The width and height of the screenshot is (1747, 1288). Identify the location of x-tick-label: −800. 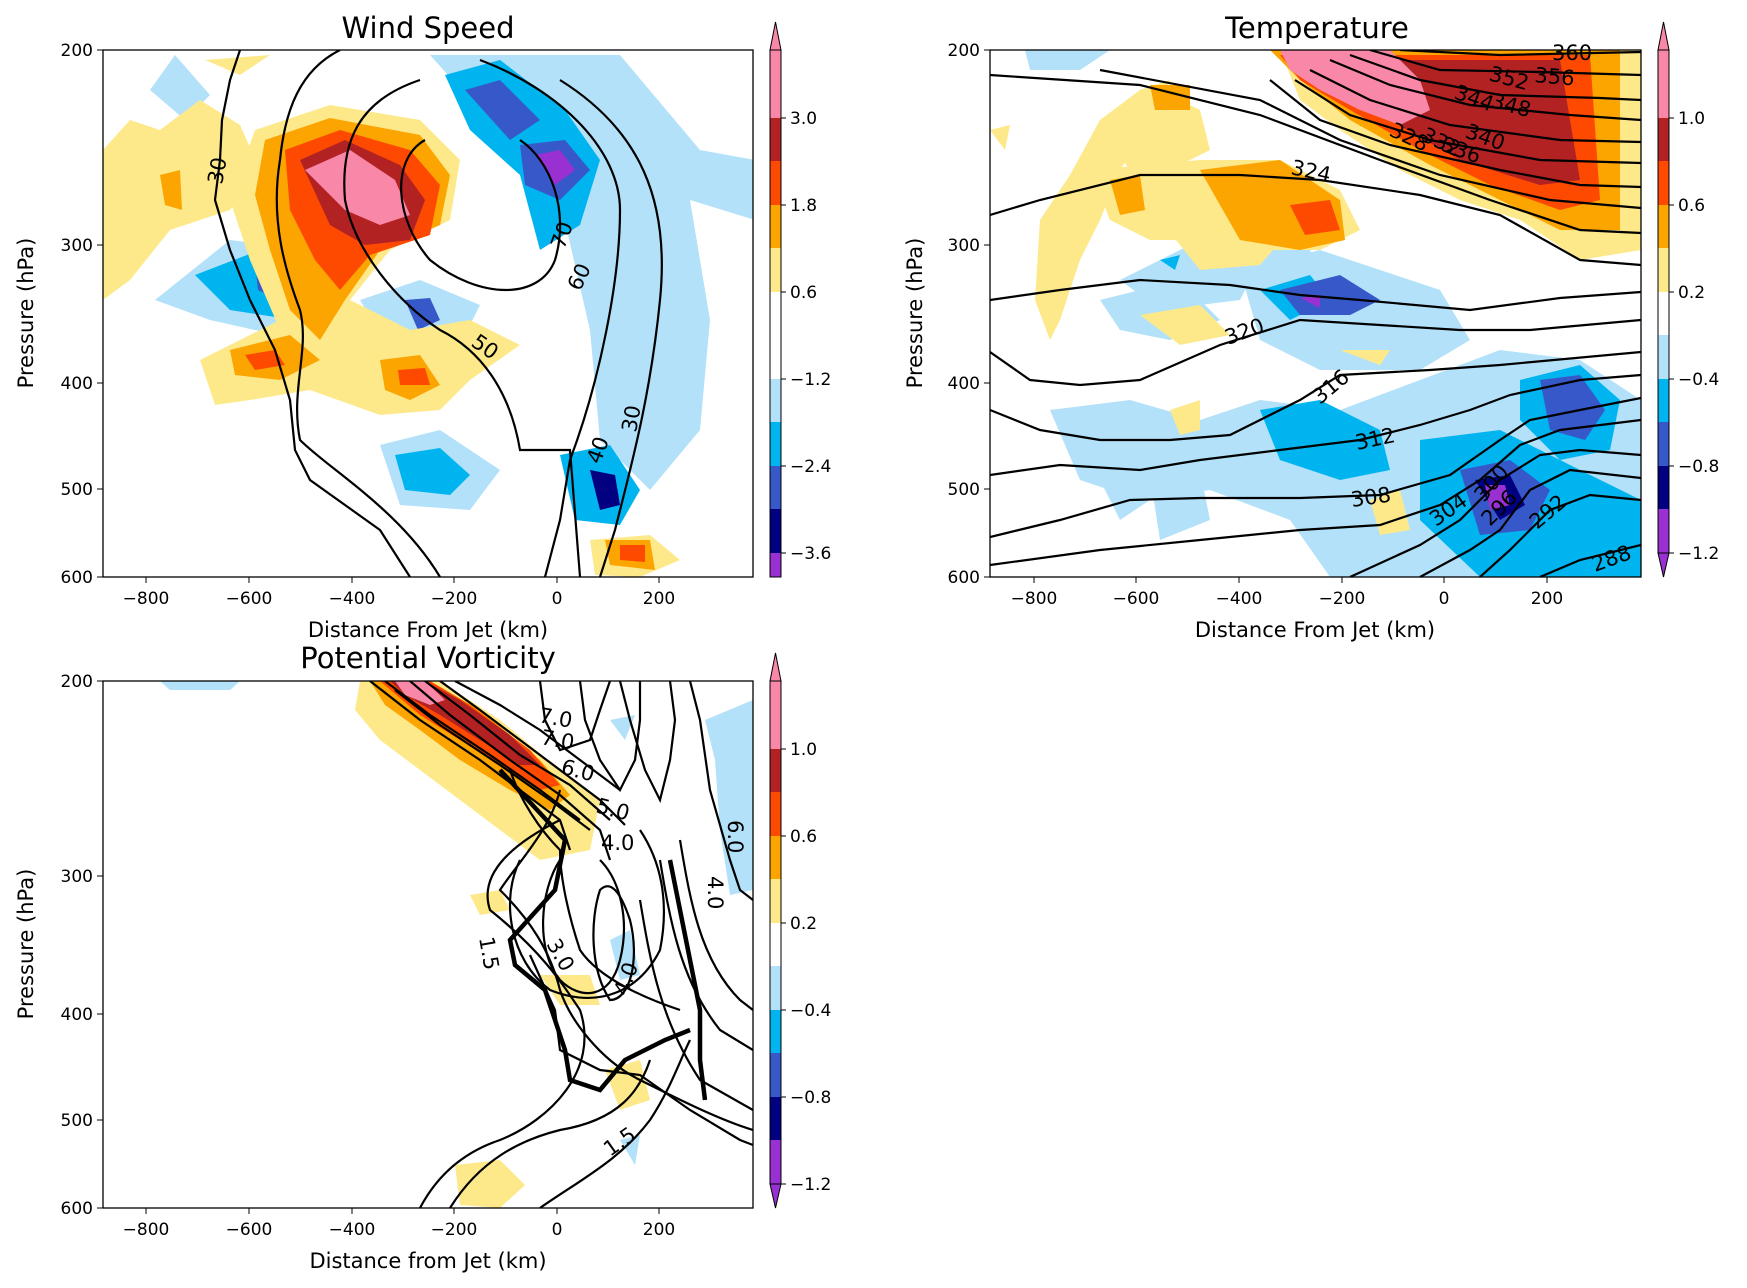
(146, 1230).